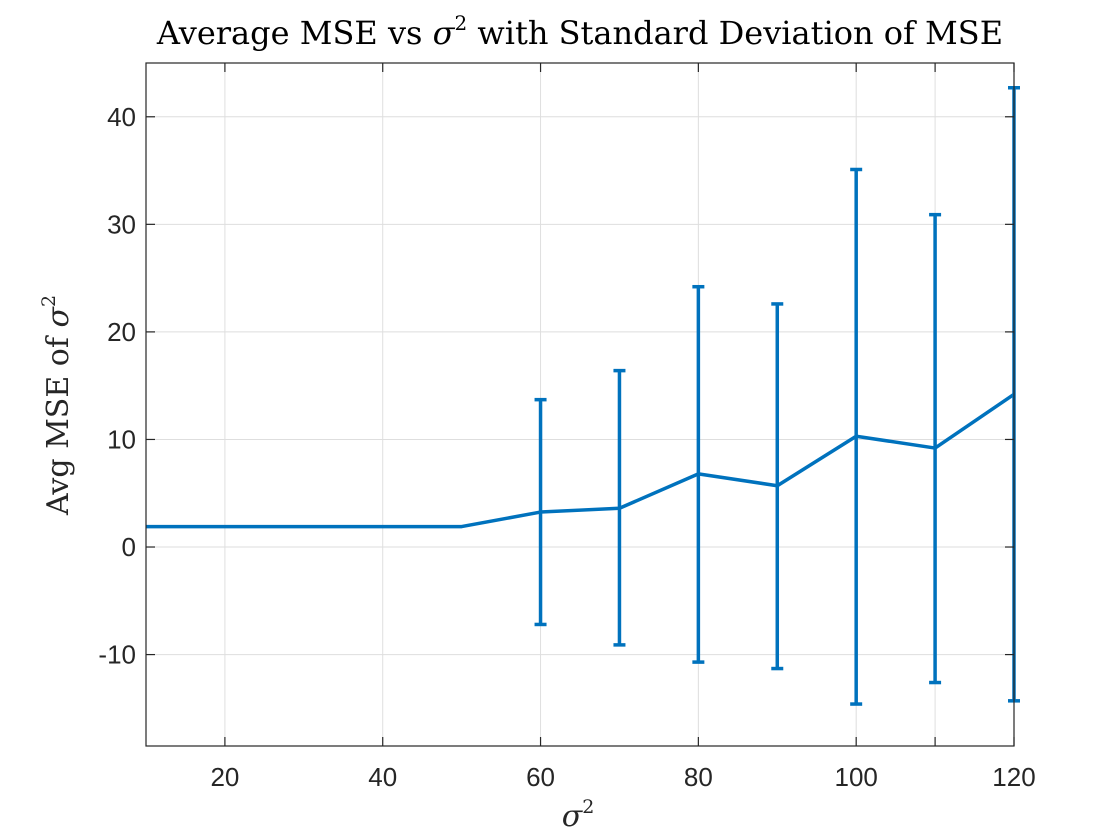 Image resolution: width=1120 pixels, height=840 pixels. What do you see at coordinates (57, 405) in the screenshot?
I see `y-axis-label: Avg MSE of σ2` at bounding box center [57, 405].